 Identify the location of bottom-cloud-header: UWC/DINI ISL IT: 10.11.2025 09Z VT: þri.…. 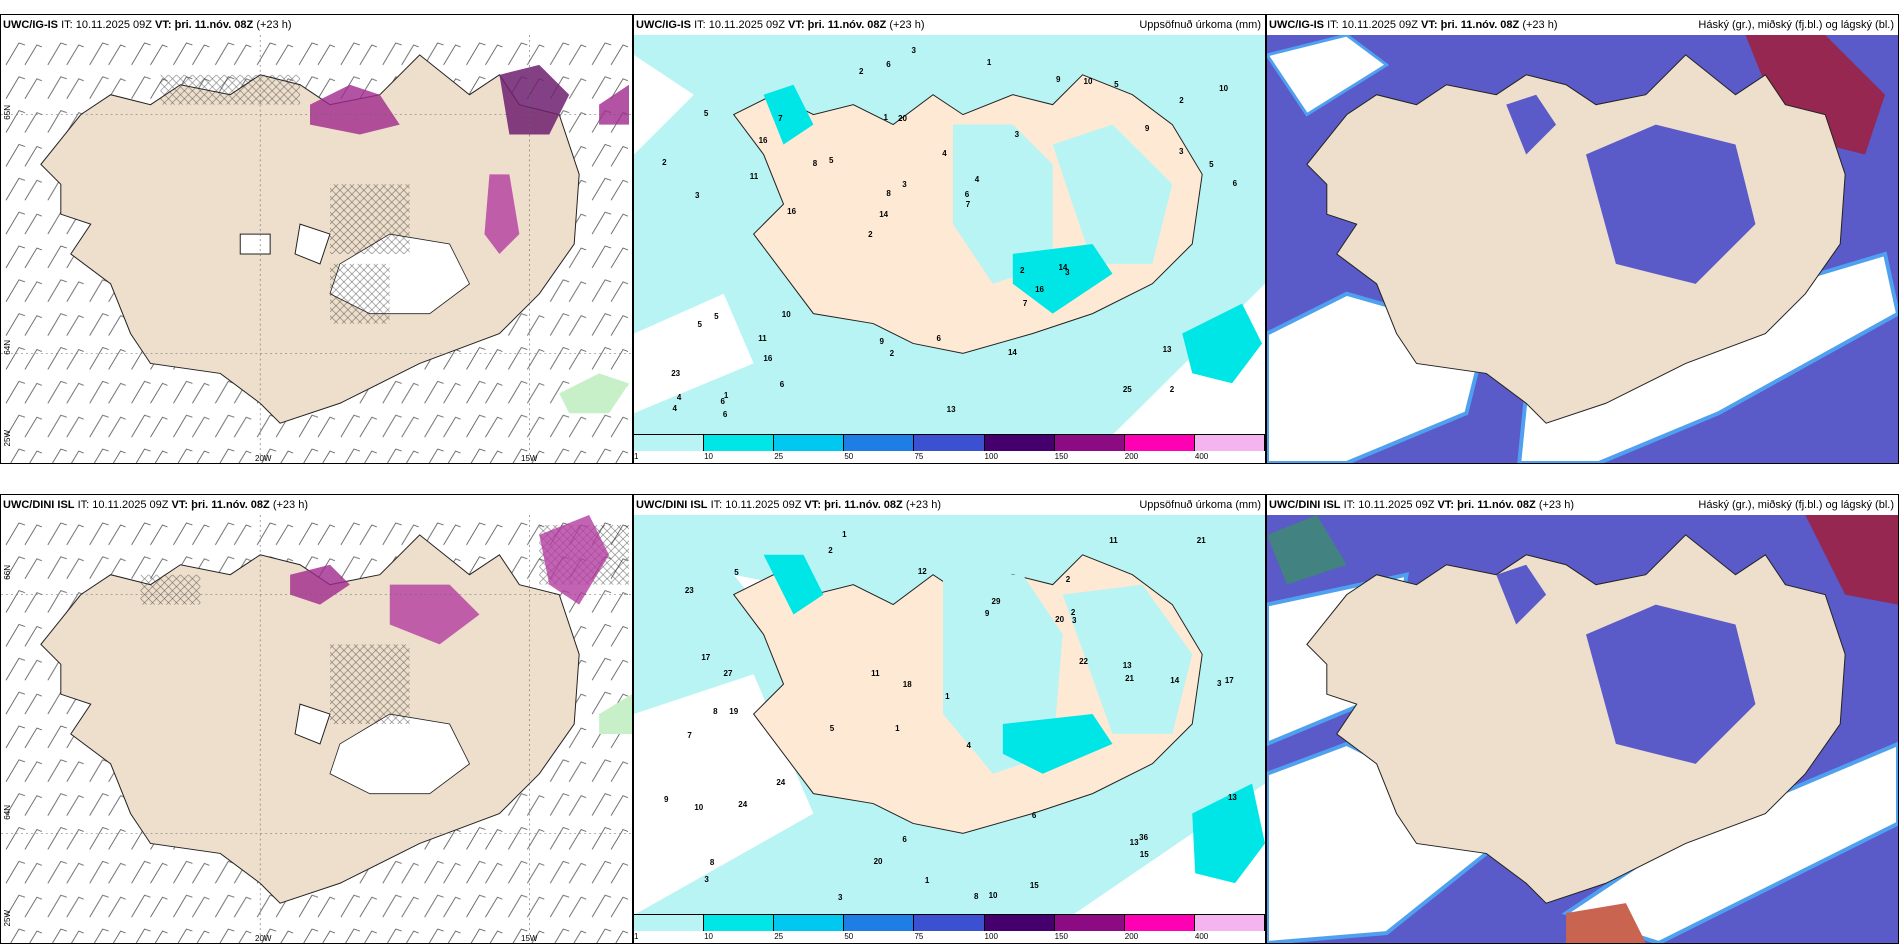
(1582, 505).